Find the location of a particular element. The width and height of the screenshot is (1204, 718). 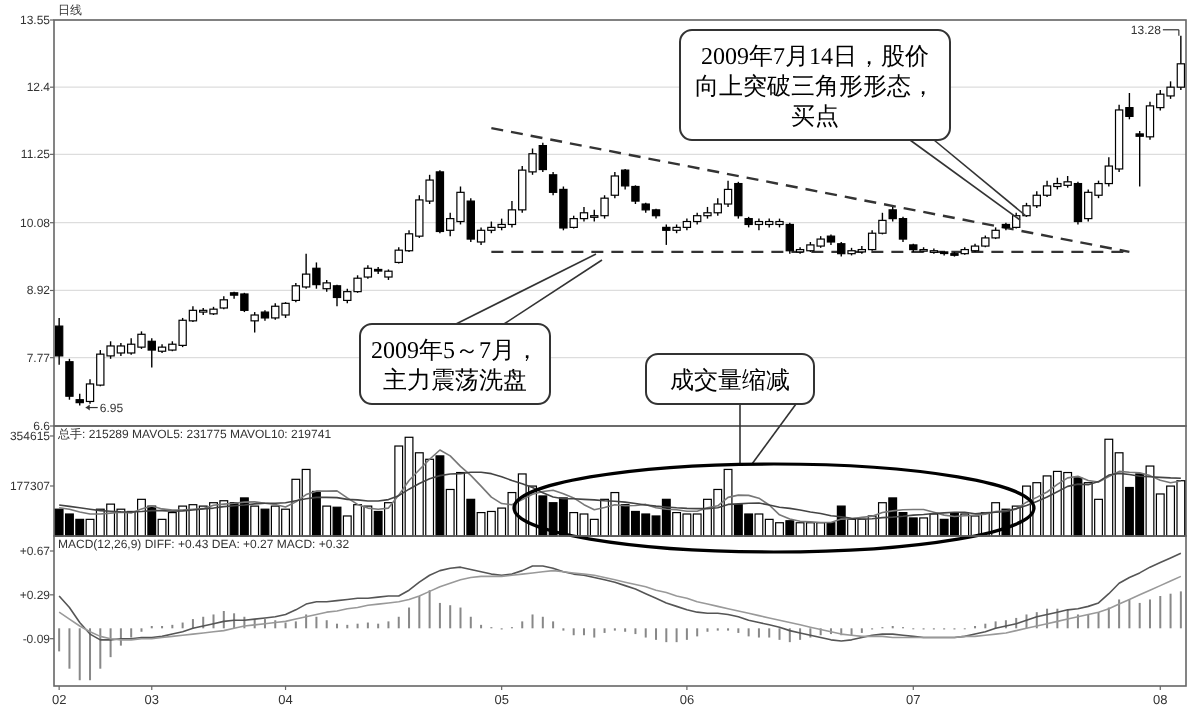

annotation: 2009年5～7月，主力震荡洗盘 is located at coordinates (455, 365).